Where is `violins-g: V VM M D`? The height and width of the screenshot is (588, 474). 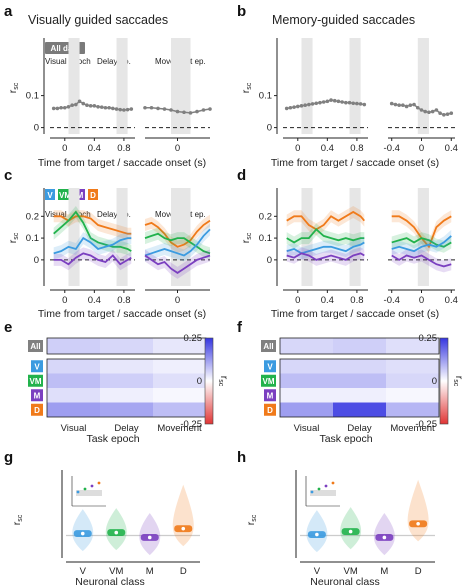 violins-g: V VM M D is located at coordinates (130, 523).